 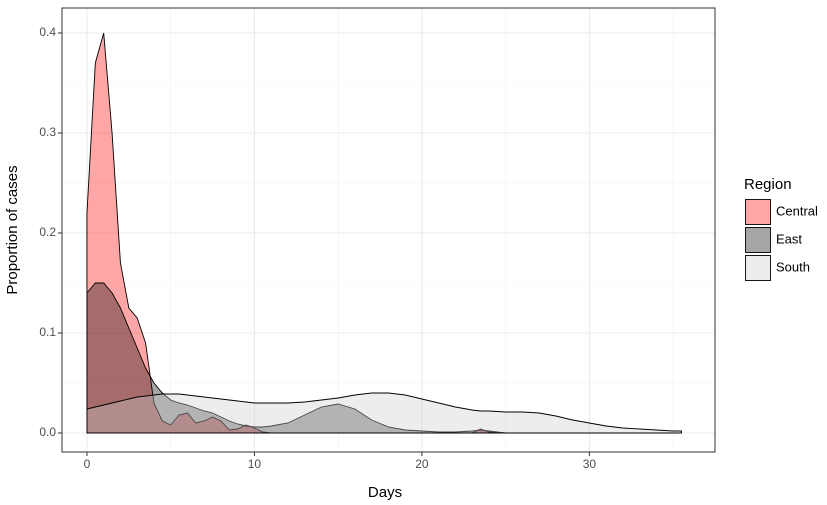 I want to click on y-tick-label: 0.2, so click(x=47, y=232).